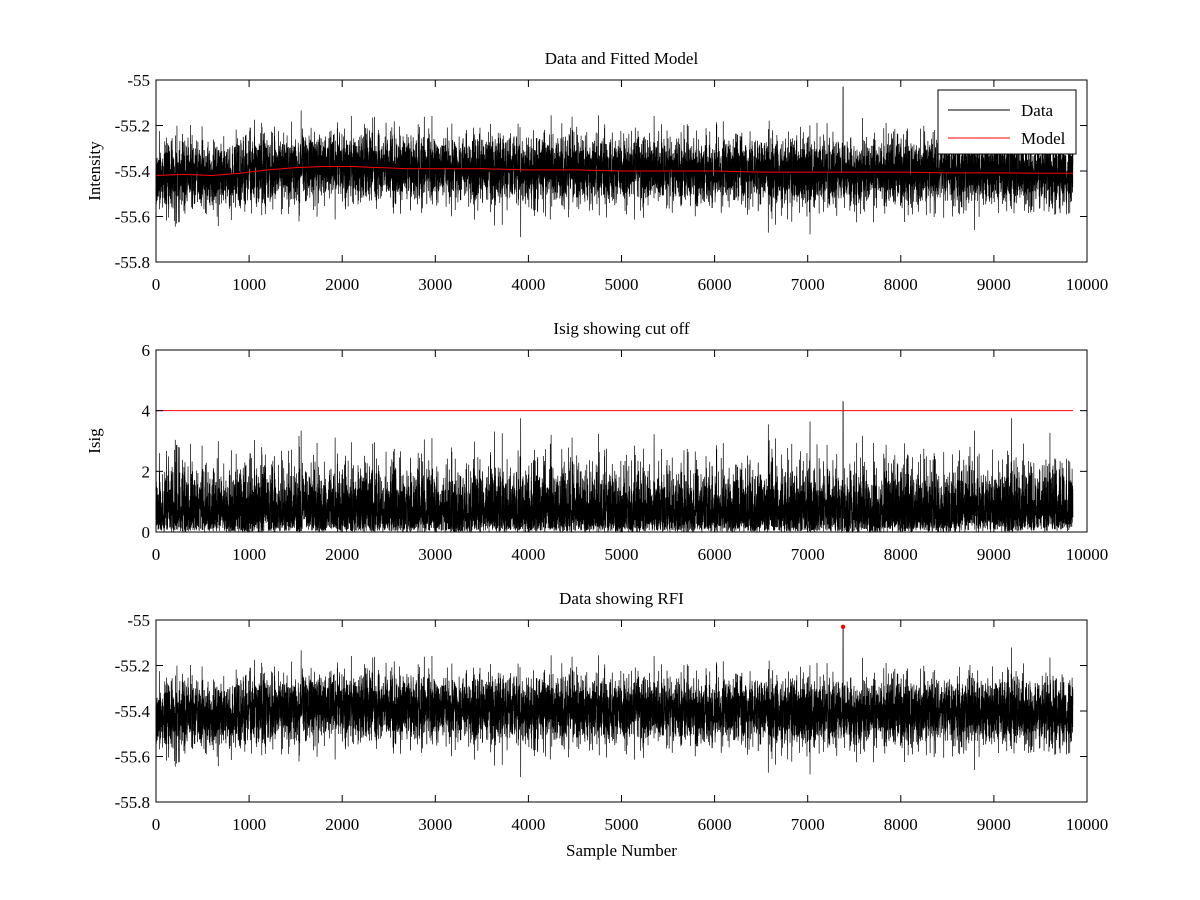  Describe the element at coordinates (94, 441) in the screenshot. I see `y-axis-label: Isig` at that location.